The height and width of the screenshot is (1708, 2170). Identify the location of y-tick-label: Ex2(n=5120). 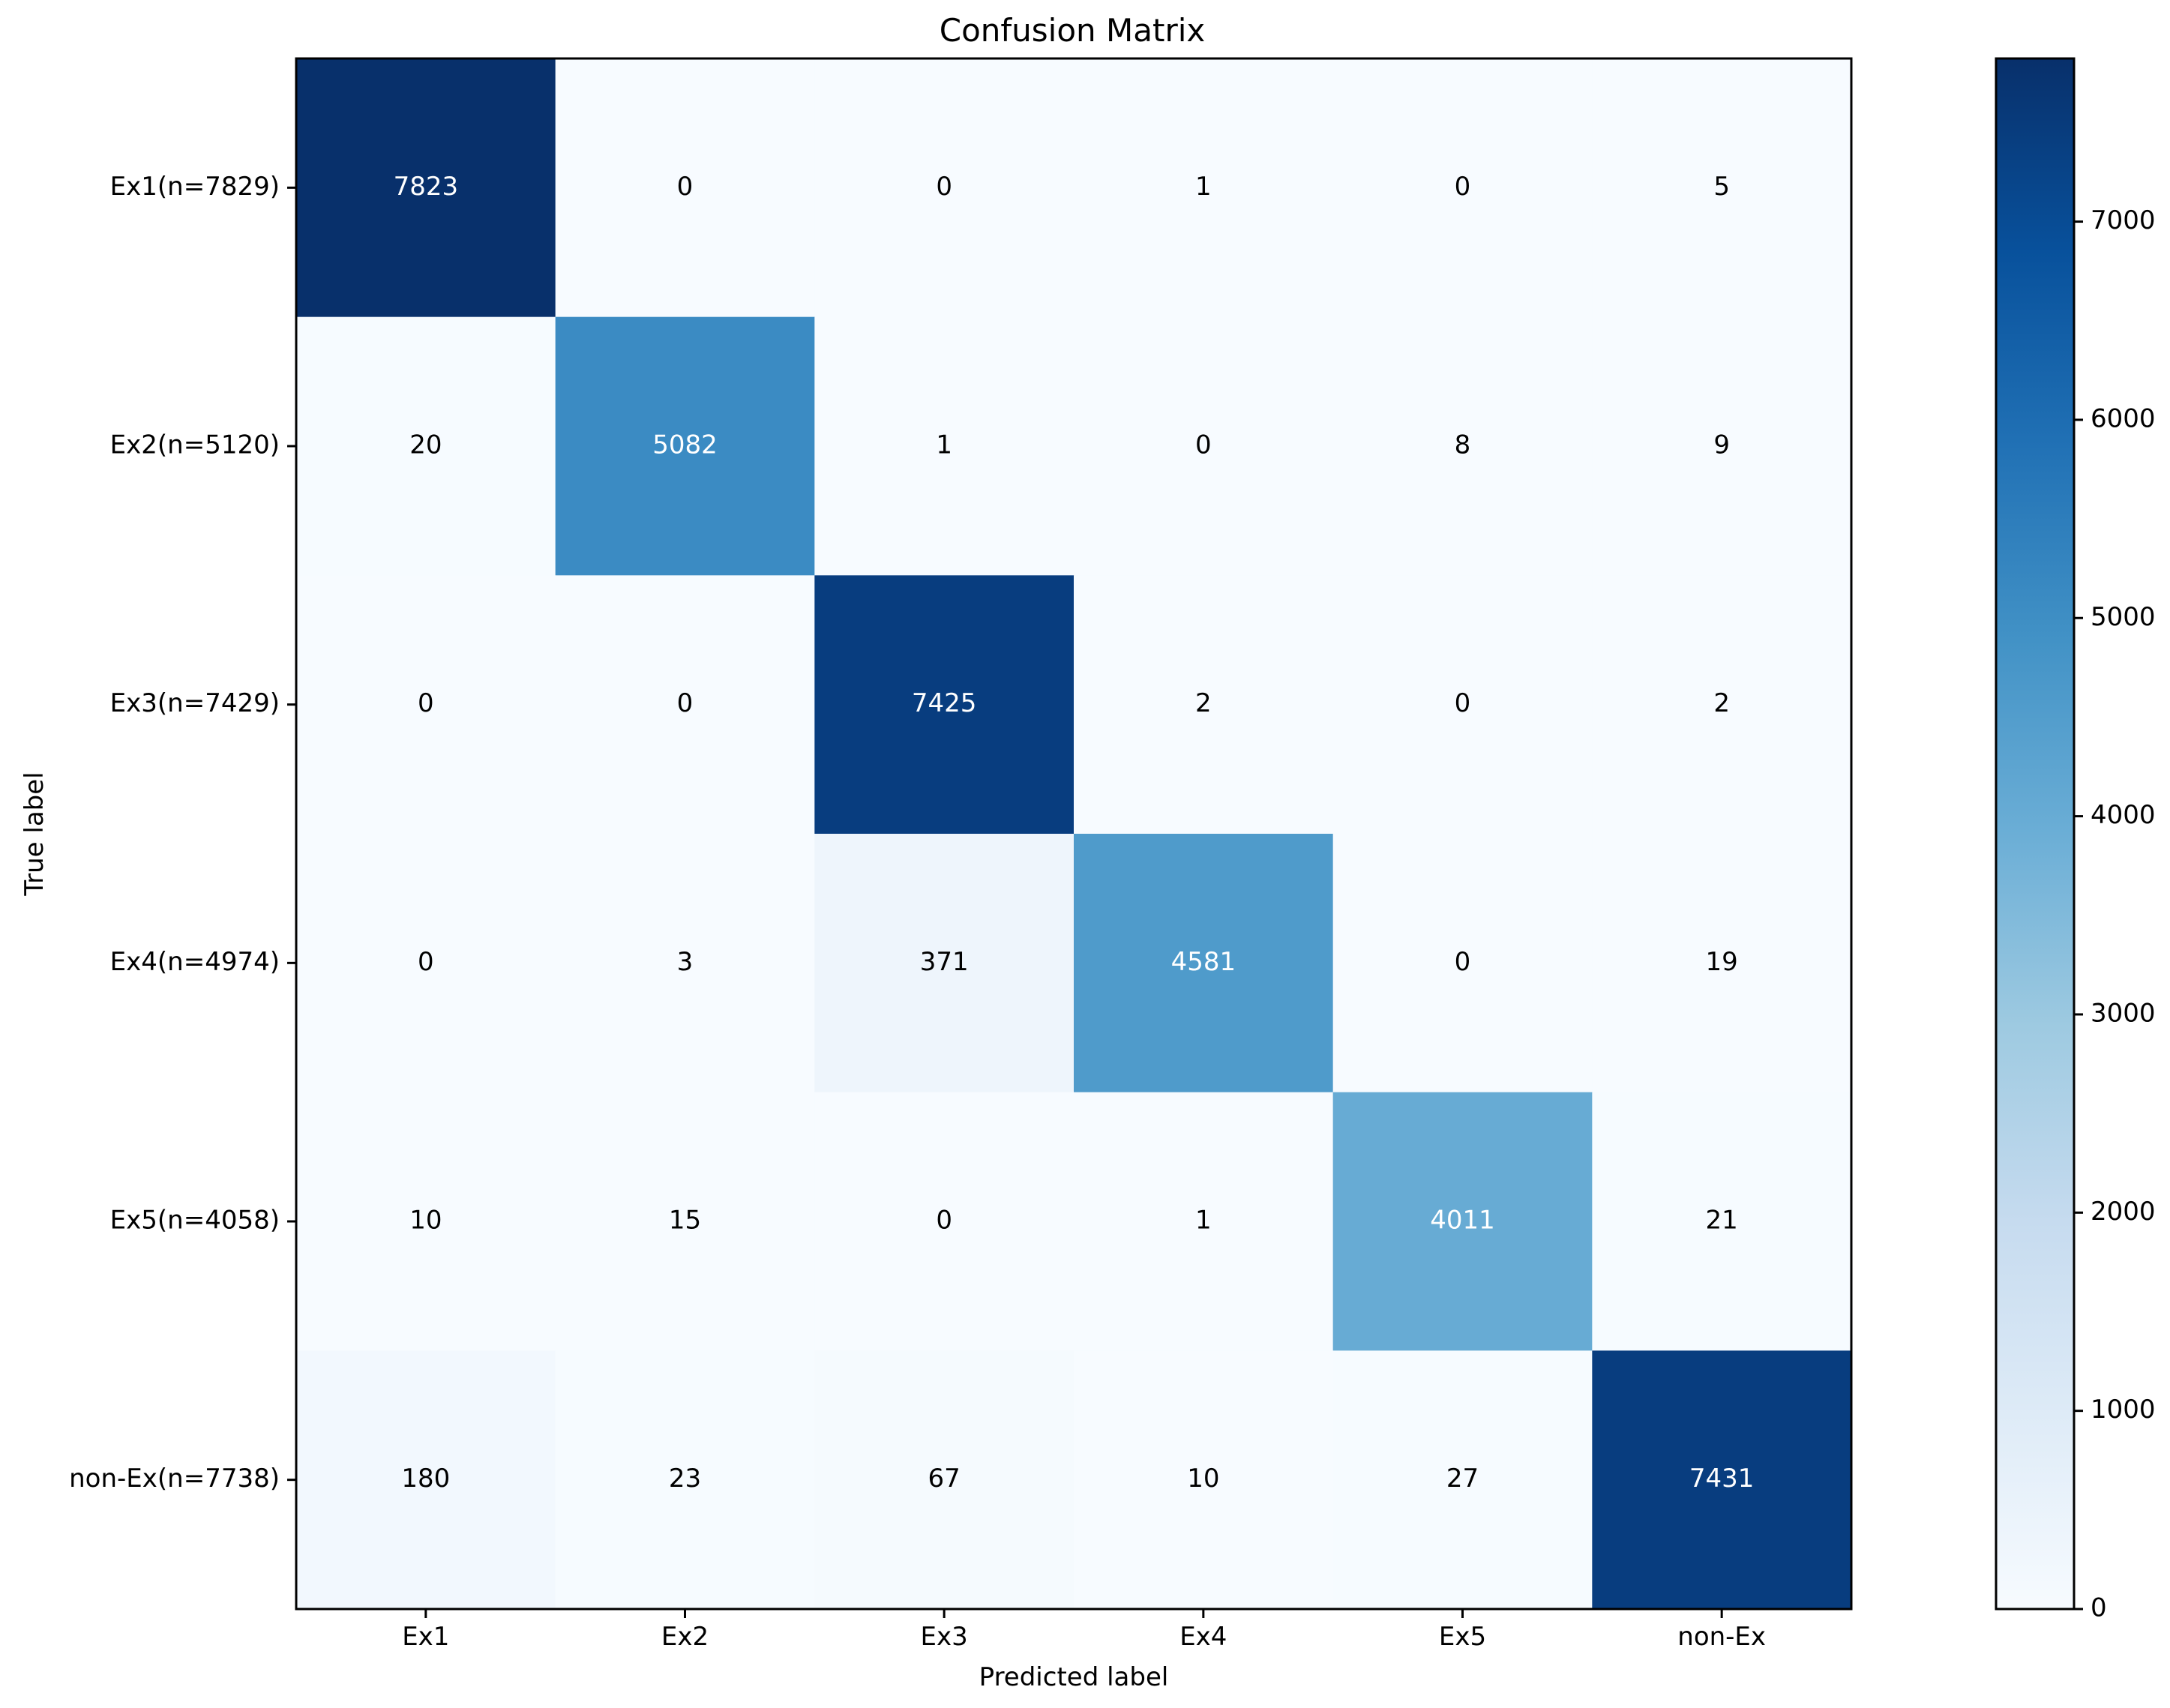
(195, 445).